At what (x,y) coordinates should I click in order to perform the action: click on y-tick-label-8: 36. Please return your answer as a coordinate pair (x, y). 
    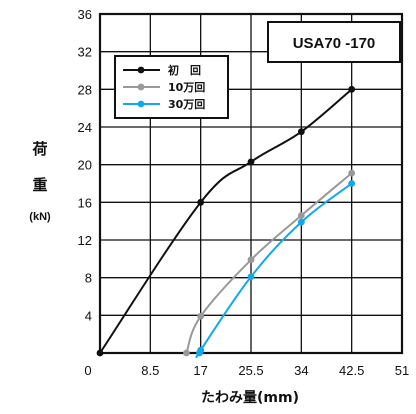
    Looking at the image, I should click on (85, 14).